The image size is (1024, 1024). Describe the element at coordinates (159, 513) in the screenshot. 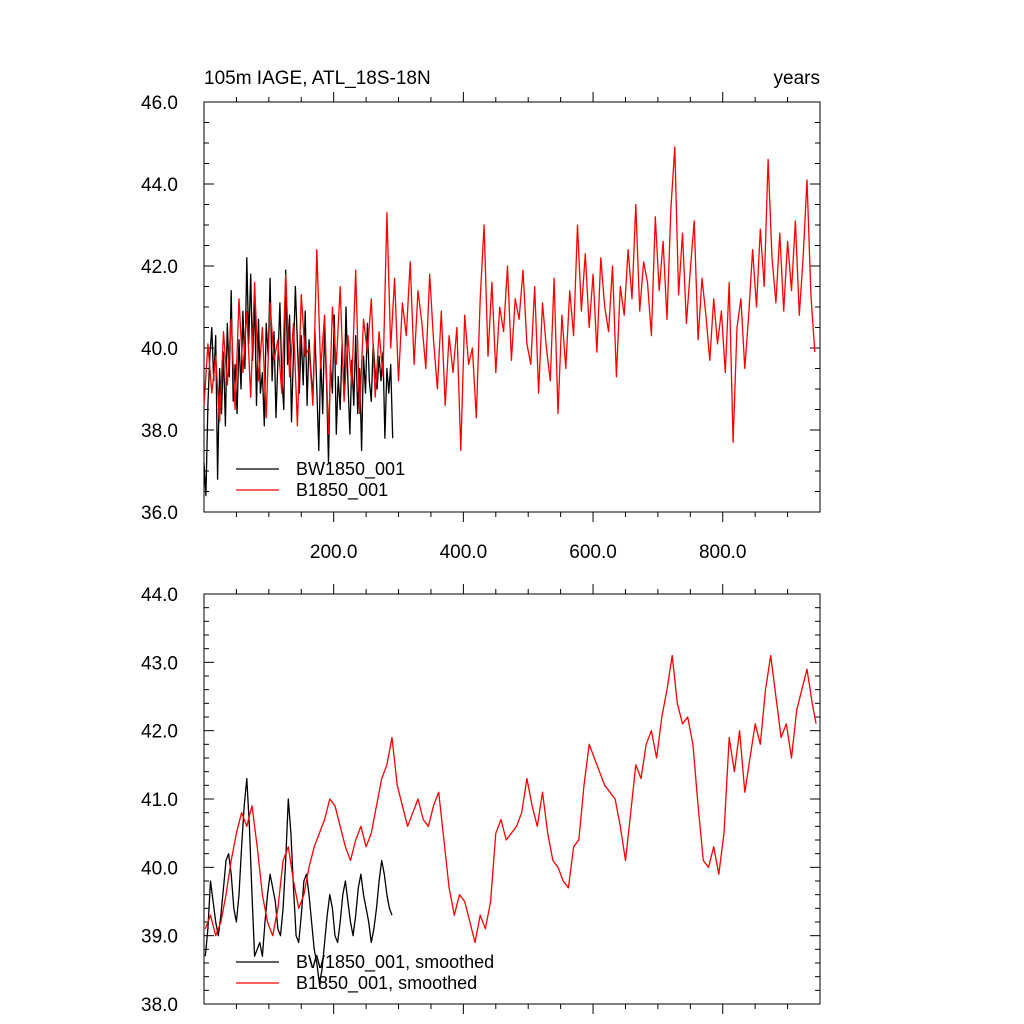

I see `y-tick-label: 36.0` at that location.